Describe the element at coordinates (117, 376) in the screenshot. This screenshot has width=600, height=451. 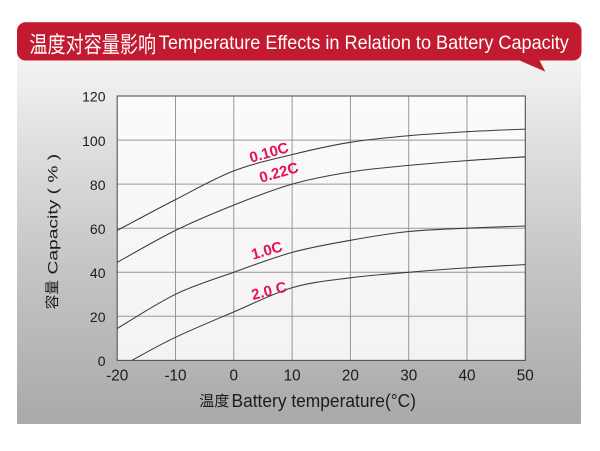
I see `svg-text: -20` at that location.